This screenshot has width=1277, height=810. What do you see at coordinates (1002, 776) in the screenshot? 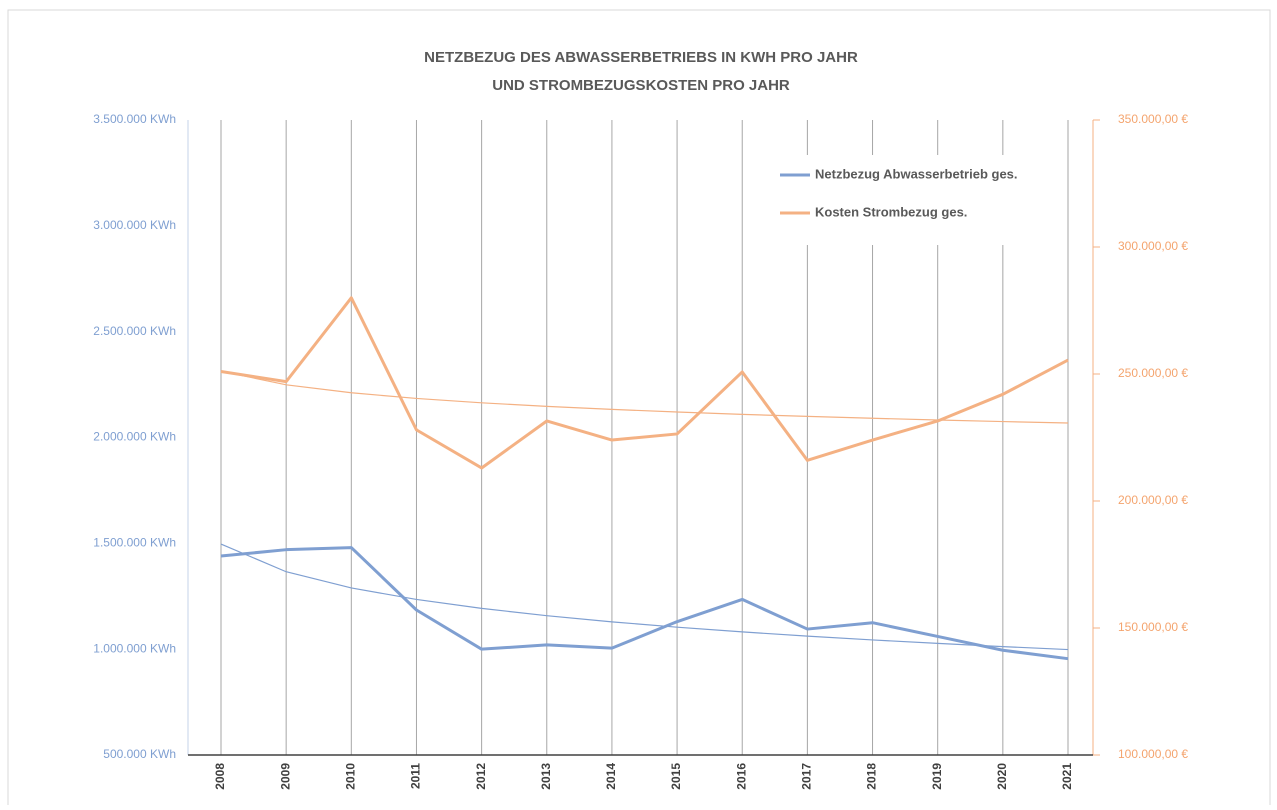
I see `x-tick-label: 2020` at bounding box center [1002, 776].